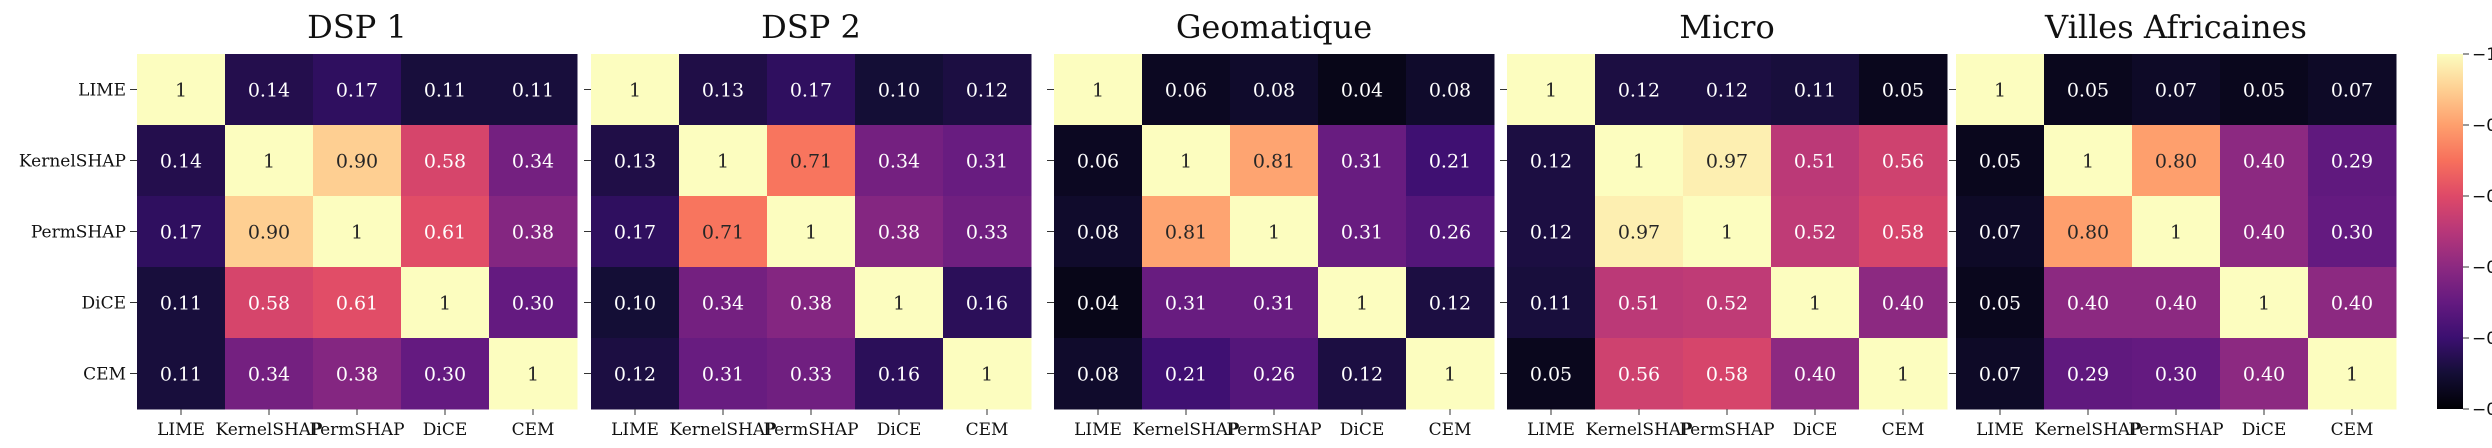 This screenshot has height=448, width=2492. What do you see at coordinates (1903, 430) in the screenshot?
I see `x-tick-label: CEM` at bounding box center [1903, 430].